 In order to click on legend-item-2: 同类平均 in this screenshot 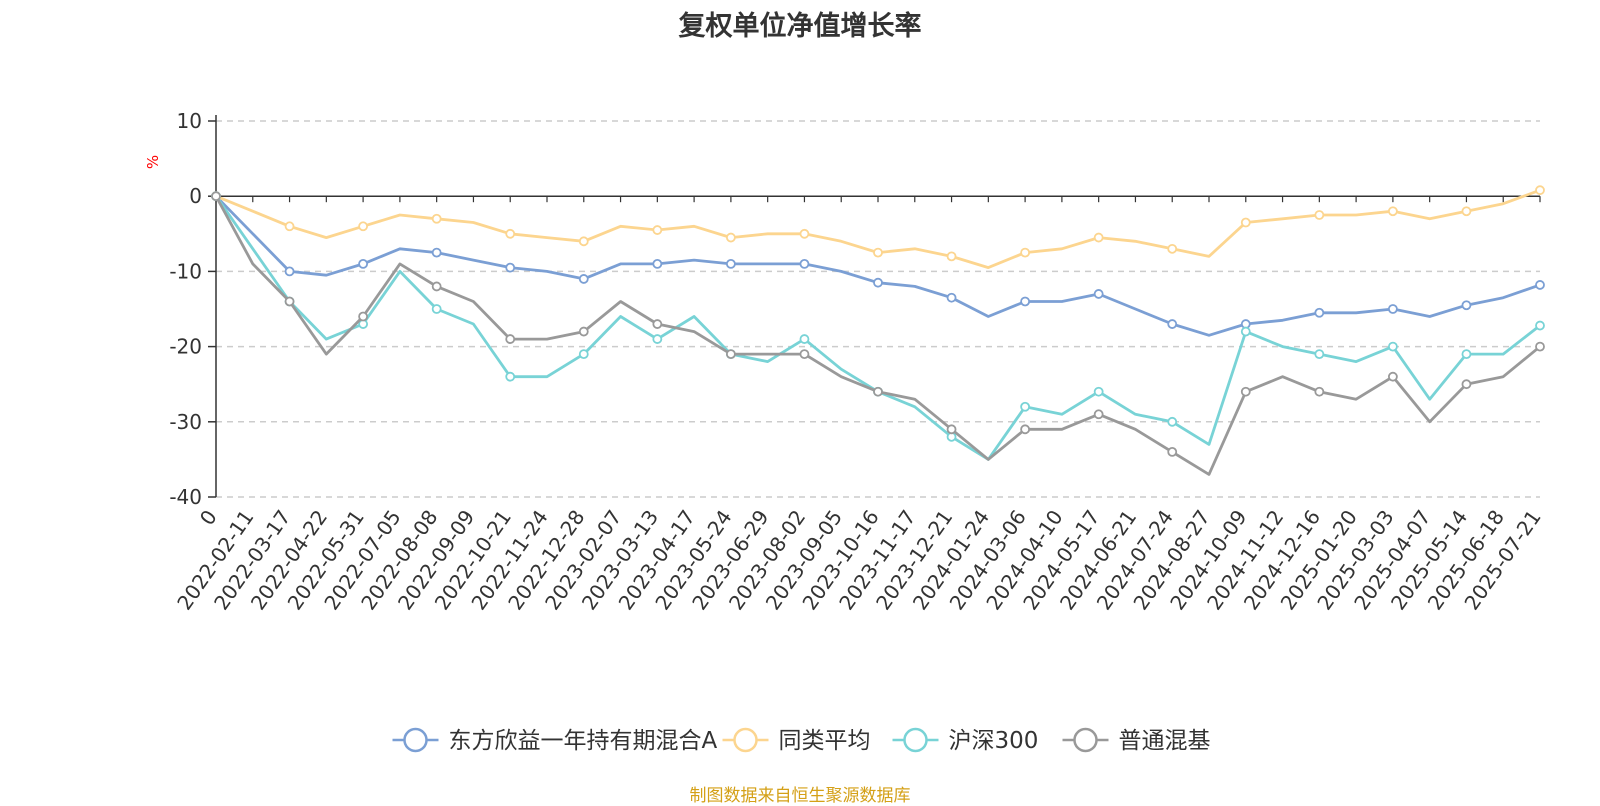, I will do `click(796, 740)`.